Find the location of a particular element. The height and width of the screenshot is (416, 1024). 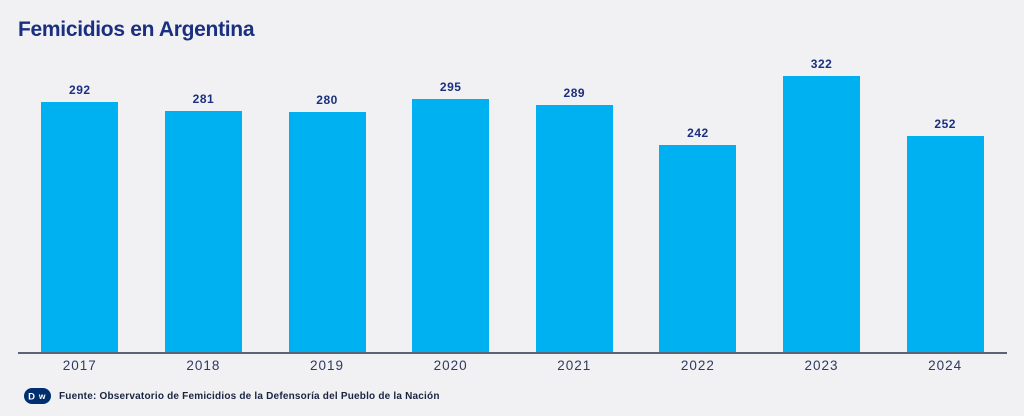

bar-column-2018: 281 is located at coordinates (204, 204).